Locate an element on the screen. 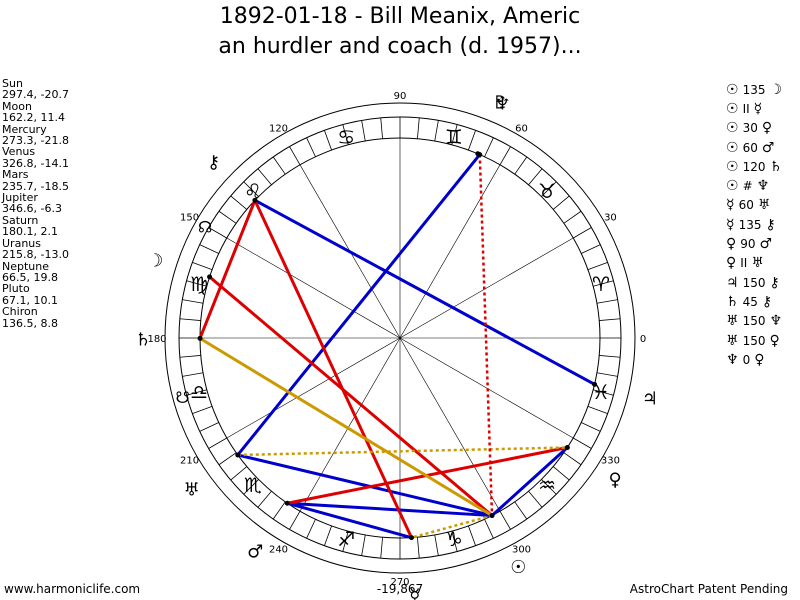 This screenshot has width=800, height=600. planet-glyph-uranus: ♅ is located at coordinates (191, 489).